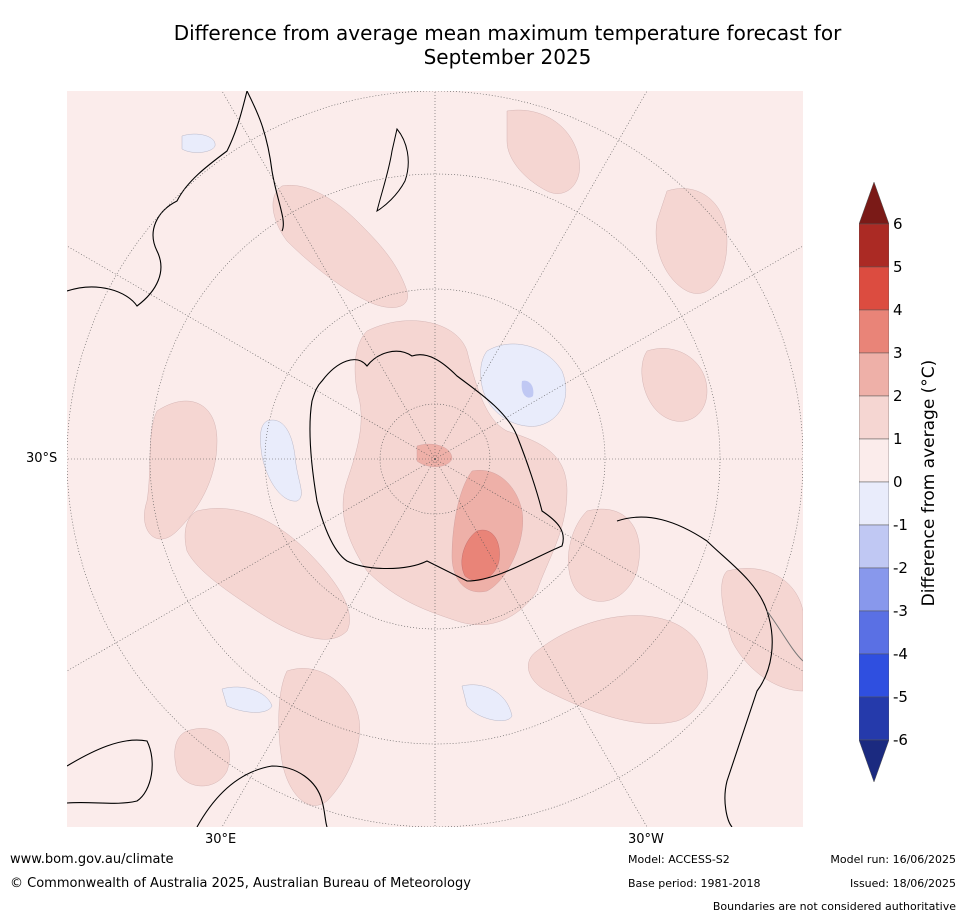  What do you see at coordinates (900, 568) in the screenshot?
I see `colorbar-tick-label: -2` at bounding box center [900, 568].